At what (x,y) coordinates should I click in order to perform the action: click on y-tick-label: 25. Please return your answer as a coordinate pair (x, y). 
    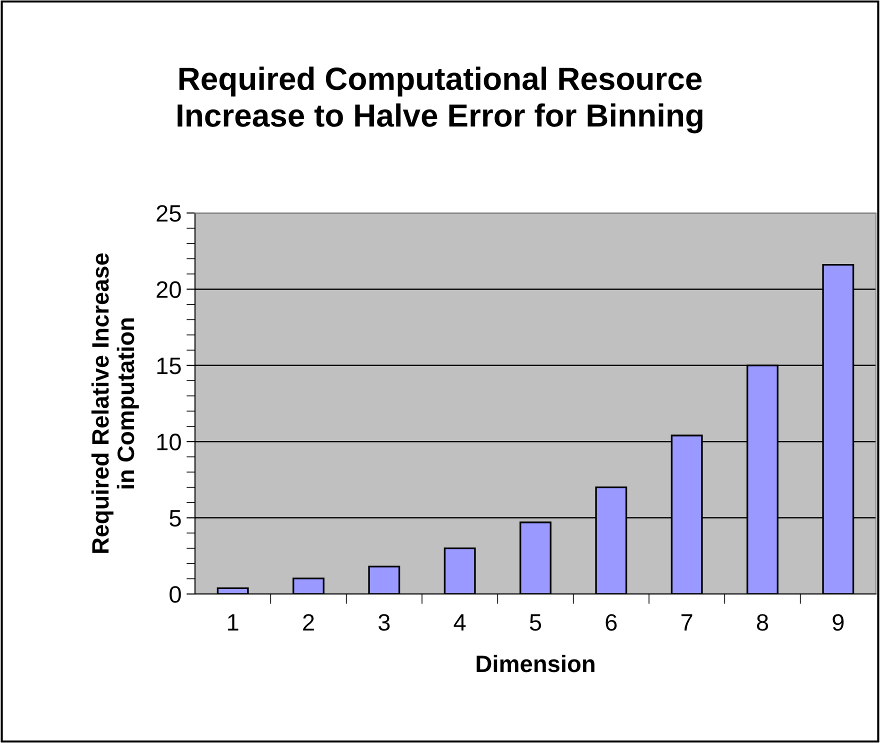
    Looking at the image, I should click on (168, 213).